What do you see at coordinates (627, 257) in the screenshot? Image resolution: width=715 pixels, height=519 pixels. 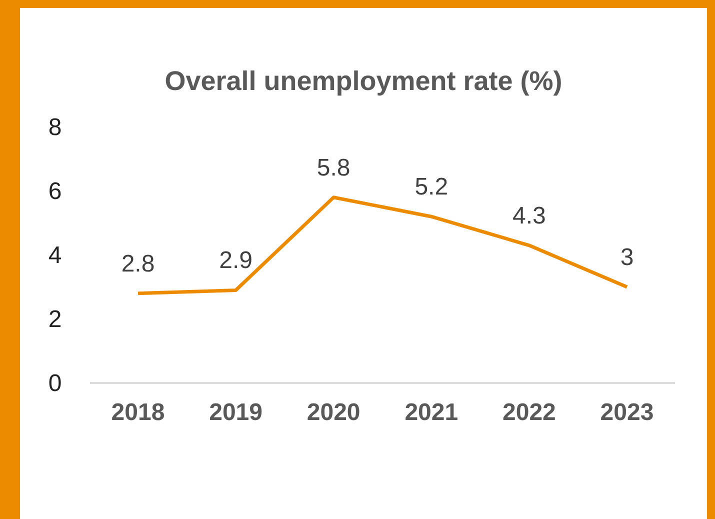 I see `data-label: 3` at bounding box center [627, 257].